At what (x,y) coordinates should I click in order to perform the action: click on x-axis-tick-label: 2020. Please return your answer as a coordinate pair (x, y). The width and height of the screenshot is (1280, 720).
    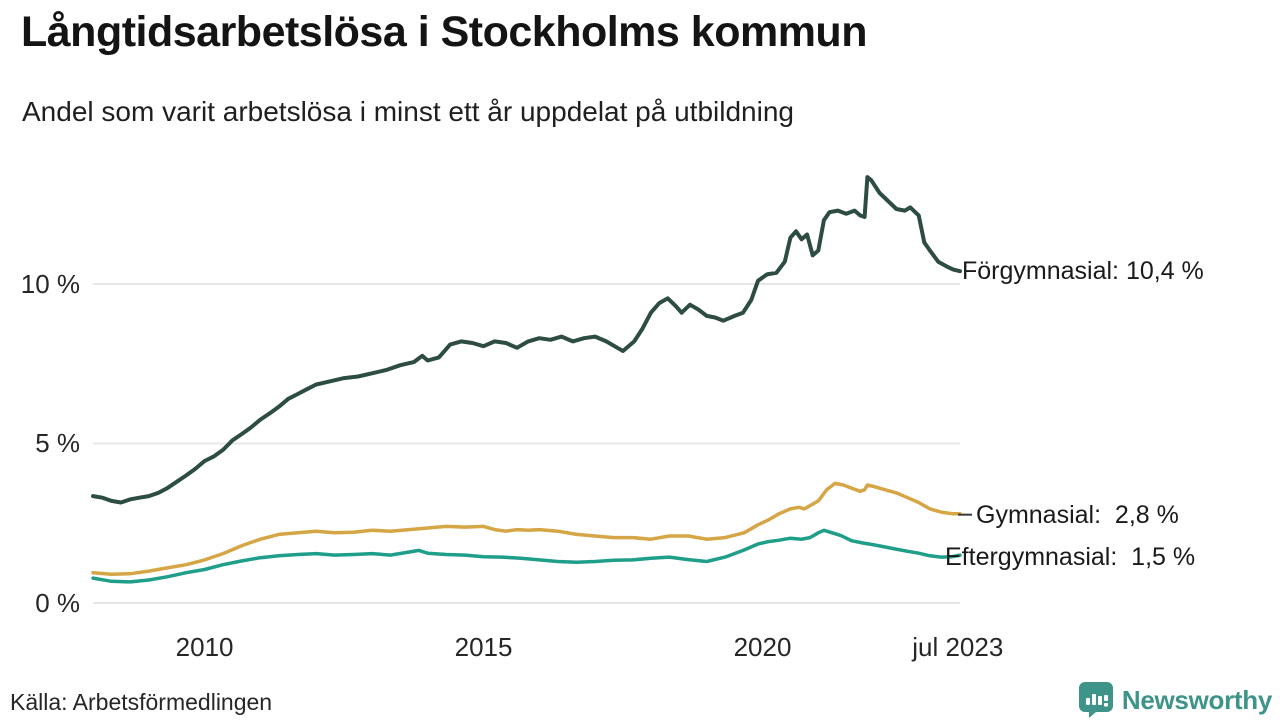
    Looking at the image, I should click on (762, 647).